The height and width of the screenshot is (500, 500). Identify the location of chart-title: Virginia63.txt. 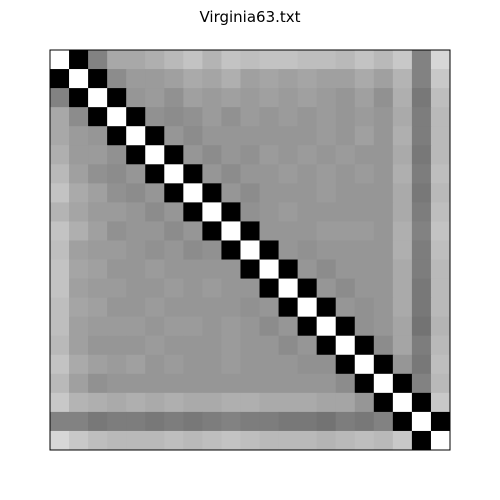
(250, 17).